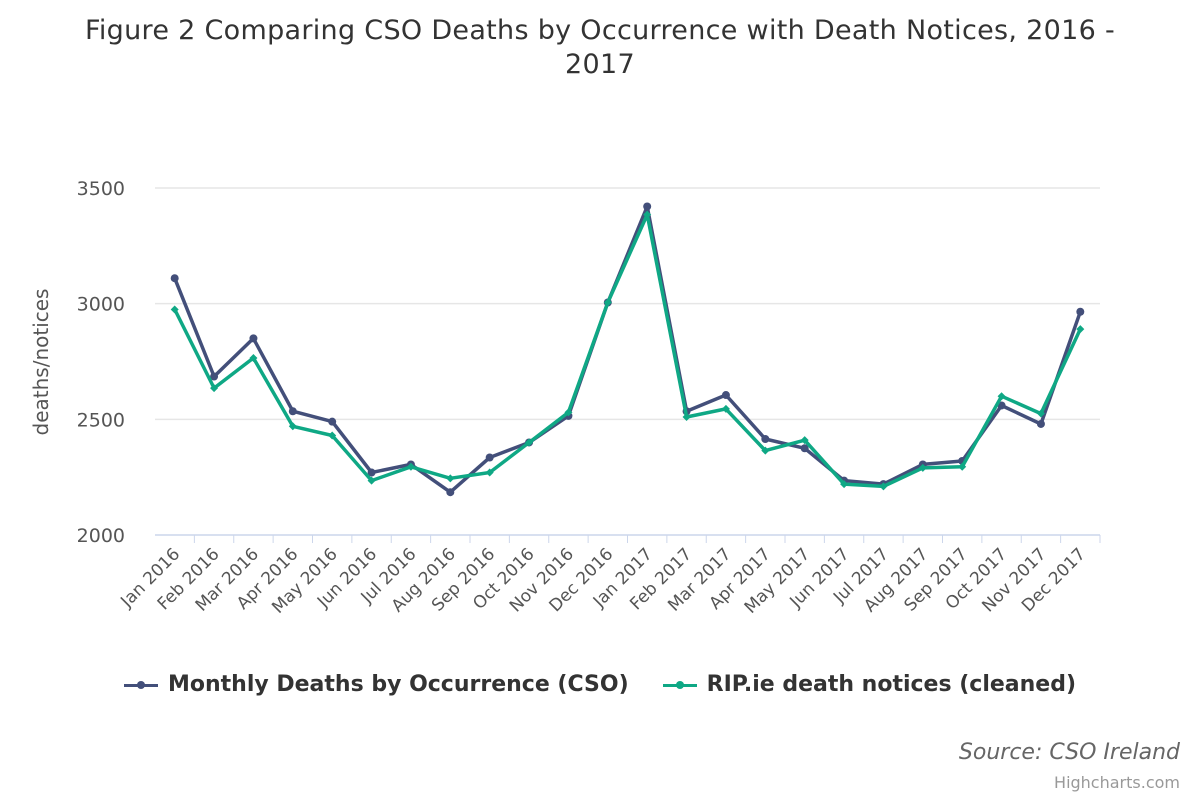 The width and height of the screenshot is (1200, 800). I want to click on legend-dot-cso, so click(140, 684).